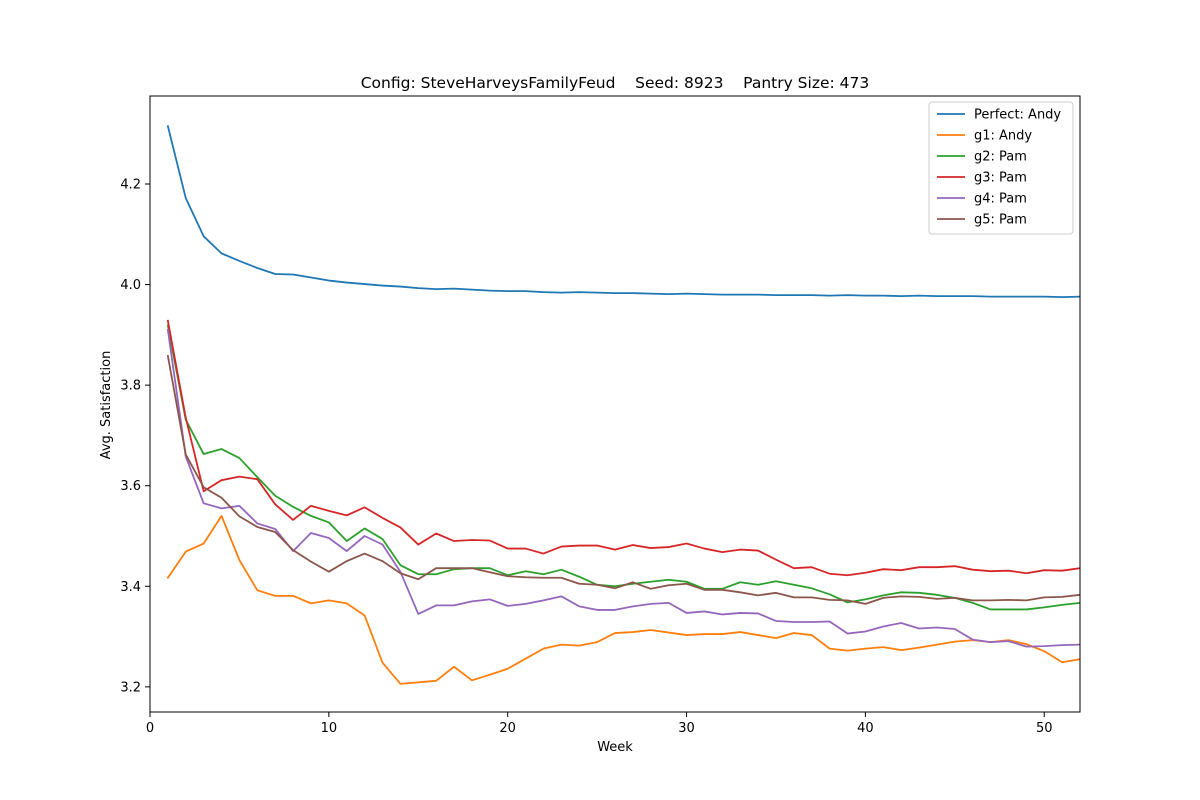  What do you see at coordinates (329, 728) in the screenshot?
I see `x-tick-label: 10` at bounding box center [329, 728].